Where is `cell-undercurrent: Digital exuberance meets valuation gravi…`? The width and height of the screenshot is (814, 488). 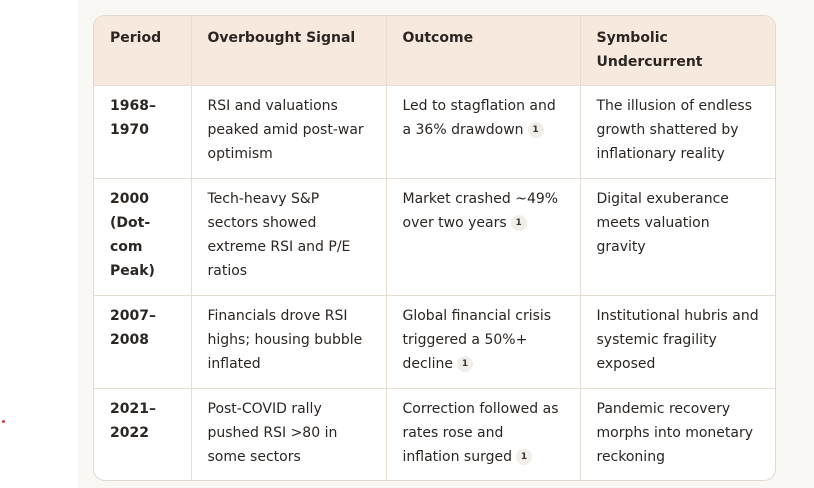 cell-undercurrent: Digital exuberance meets valuation gravi… is located at coordinates (677, 237).